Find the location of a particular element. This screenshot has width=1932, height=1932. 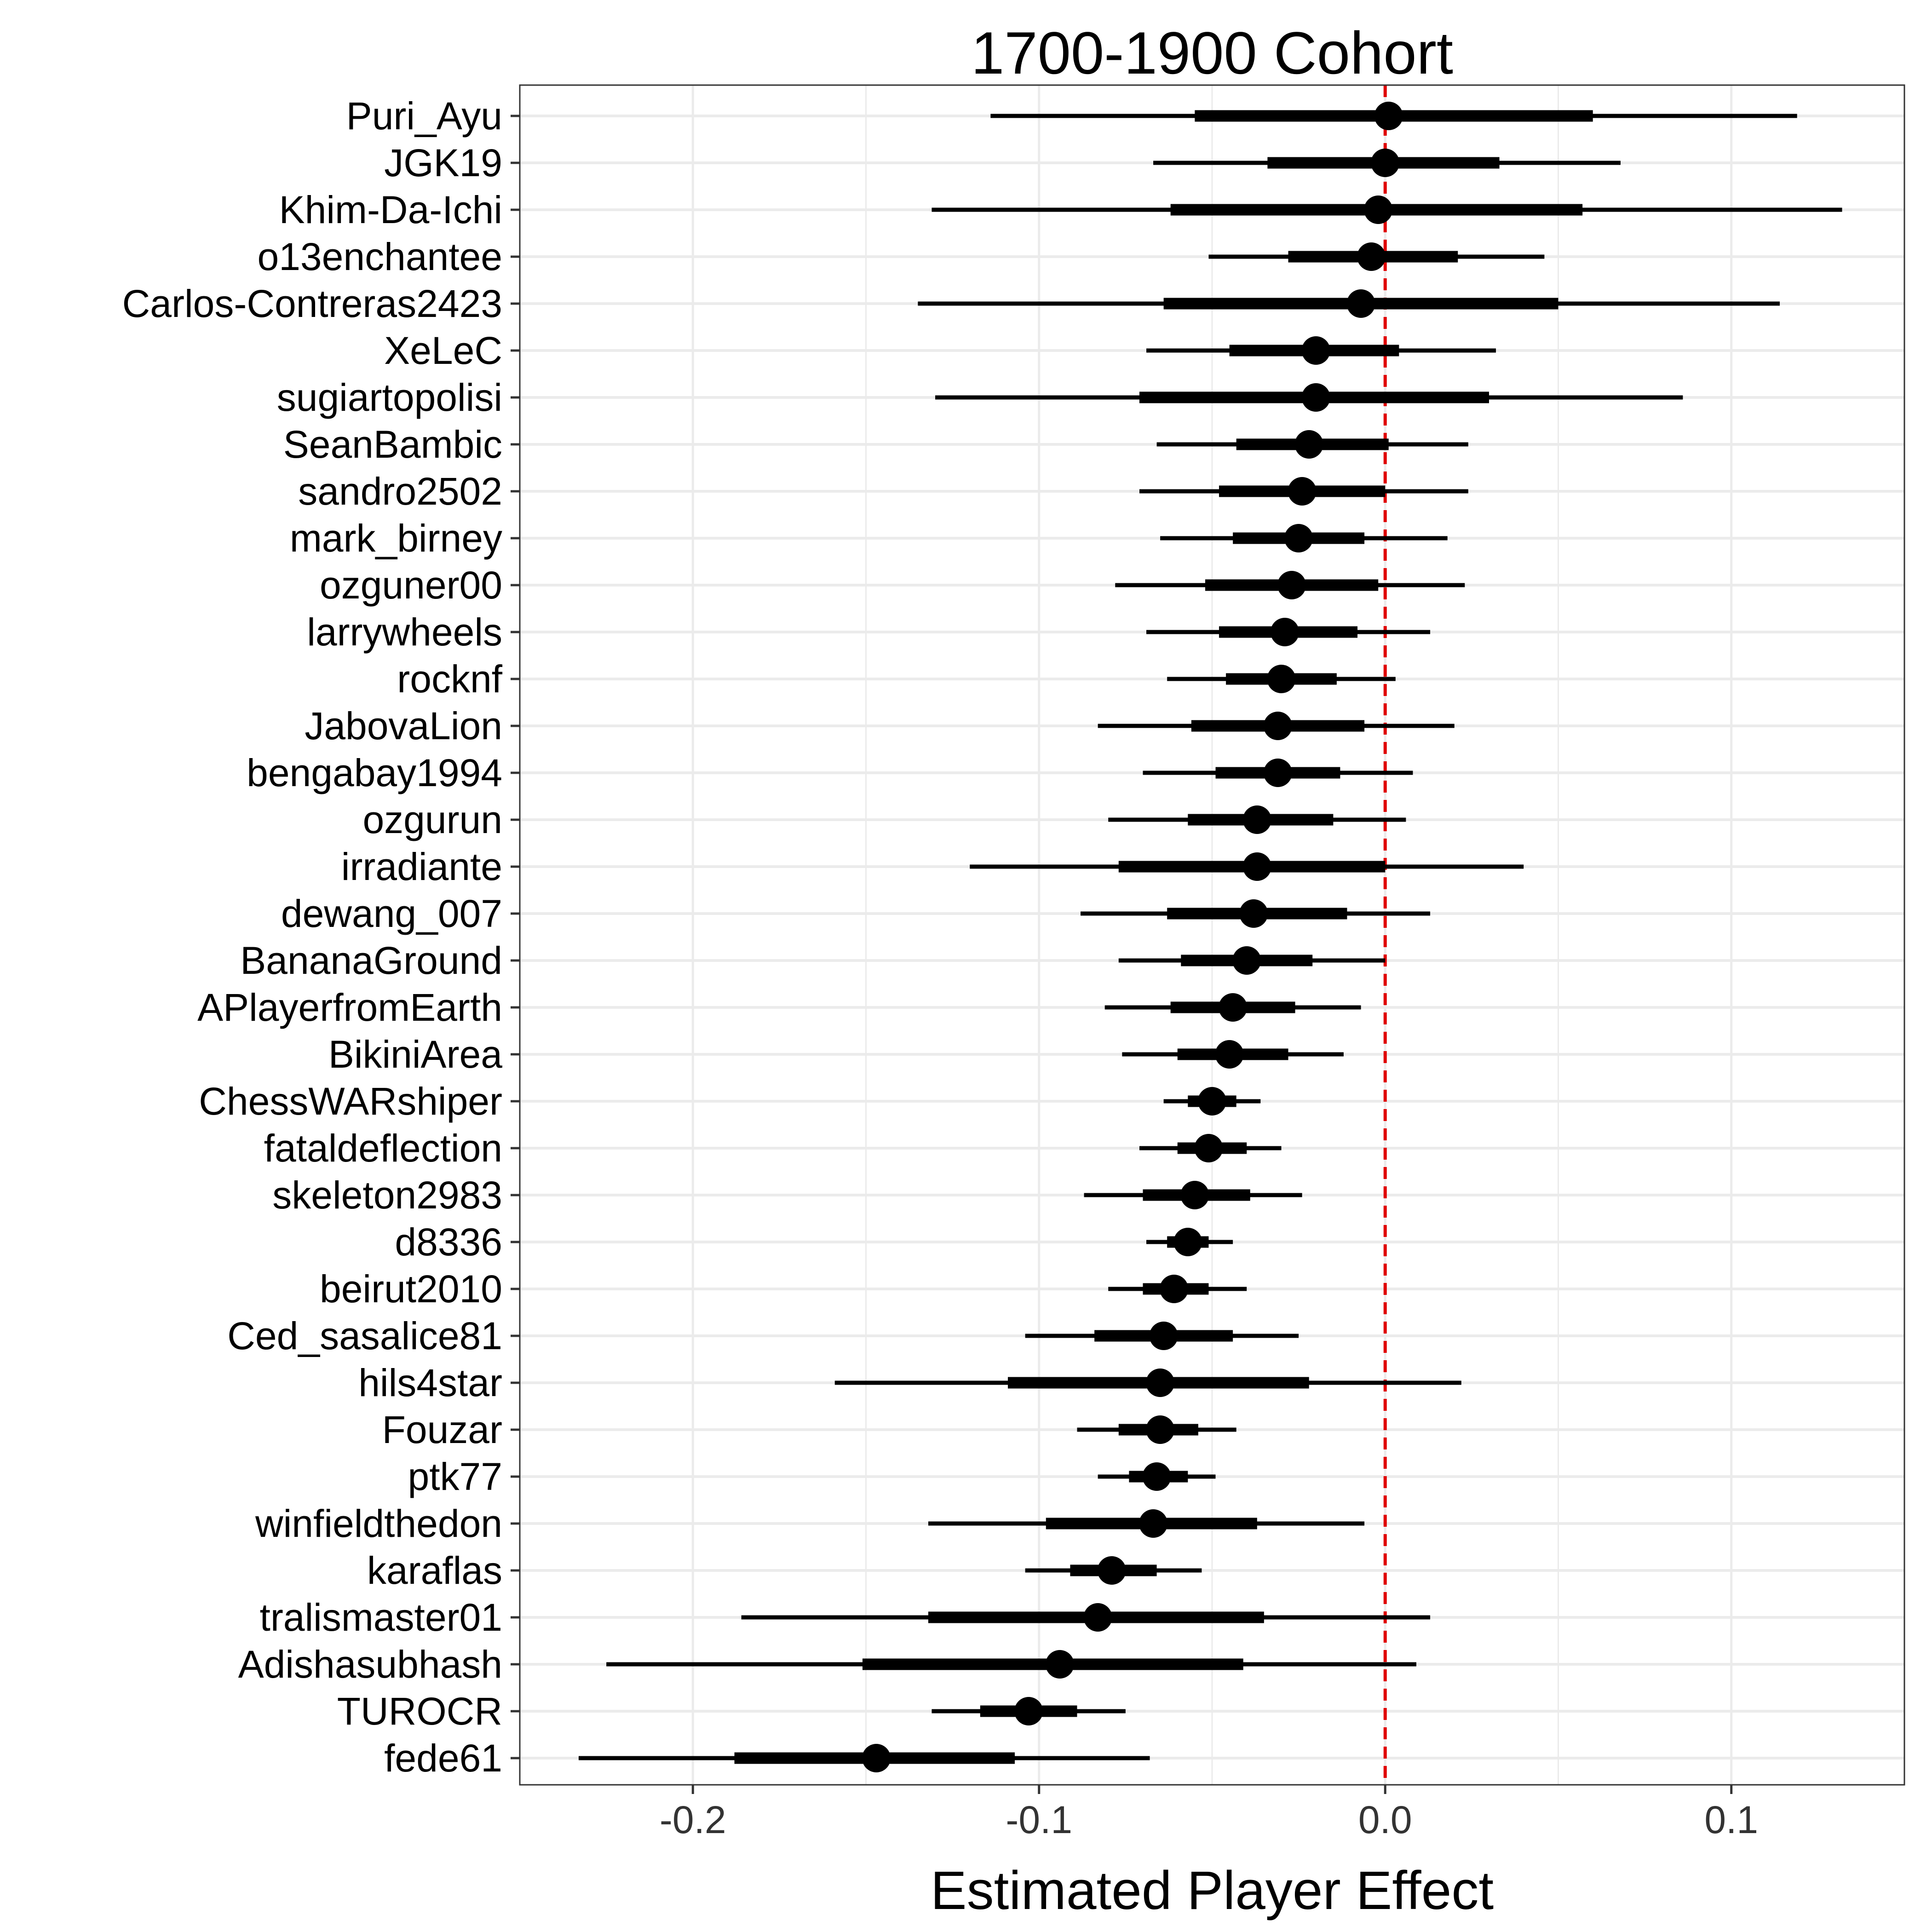

player-row-tralismaster01 is located at coordinates (1086, 1617).